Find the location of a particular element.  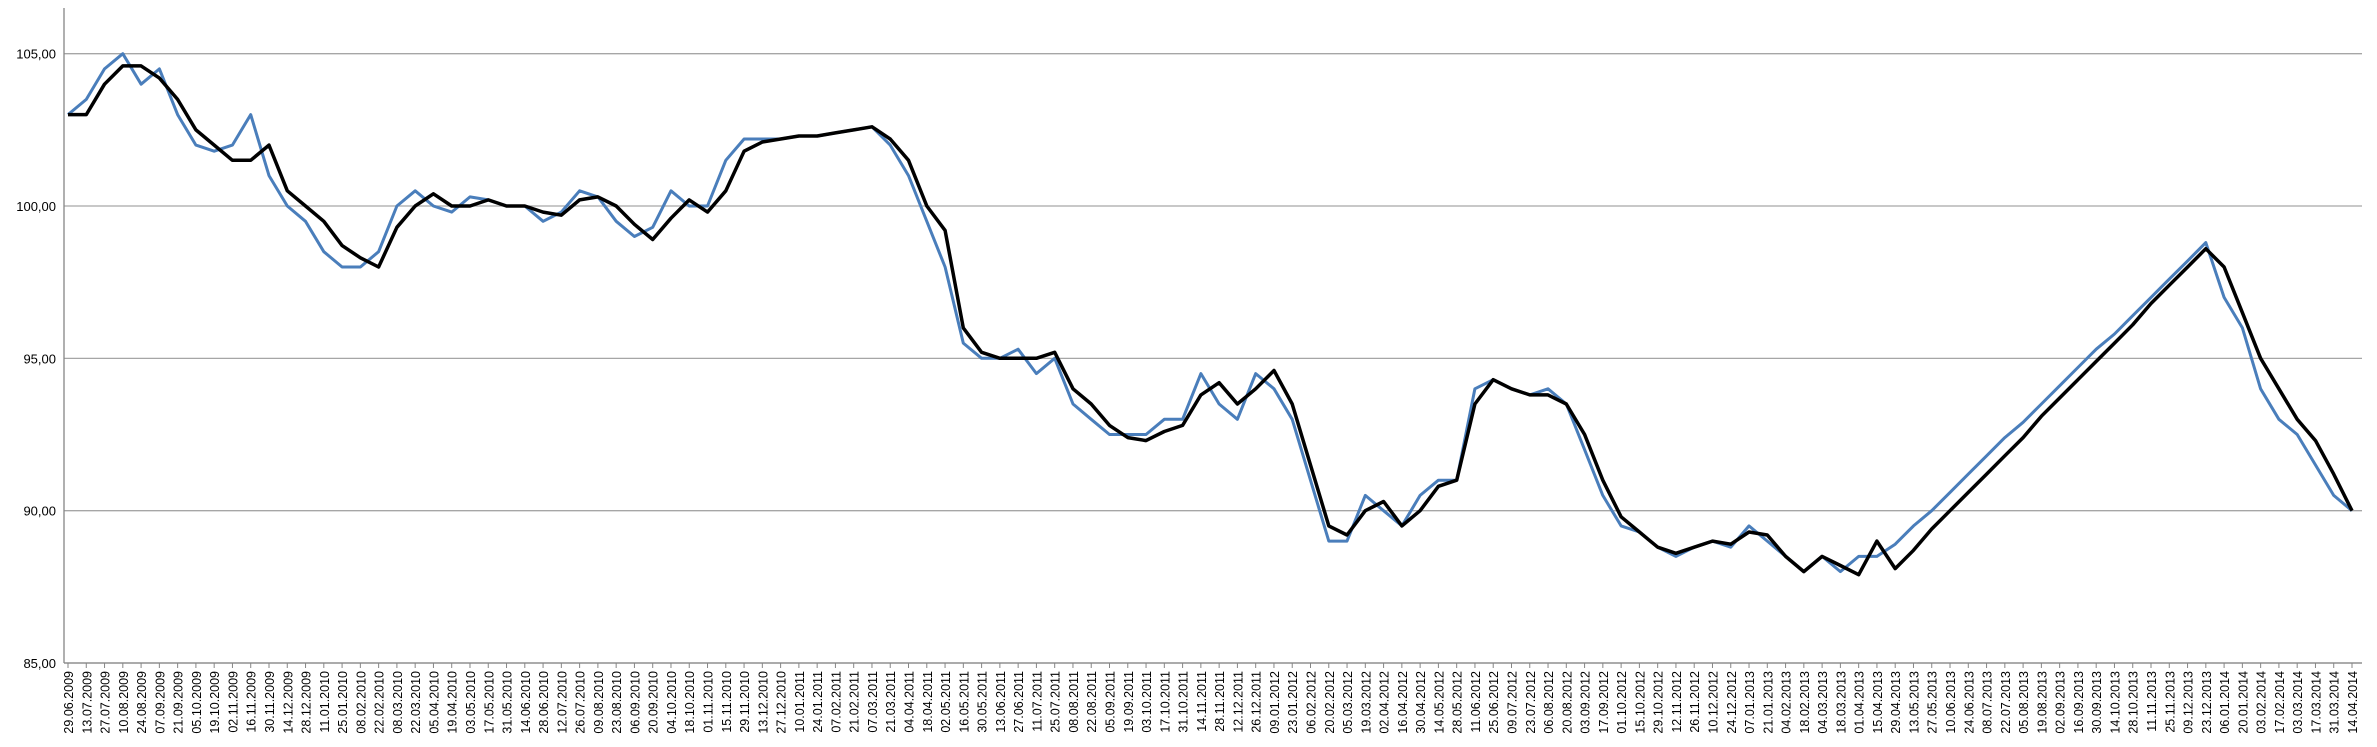

x-tick-label: 27.07.2009 is located at coordinates (106, 702).